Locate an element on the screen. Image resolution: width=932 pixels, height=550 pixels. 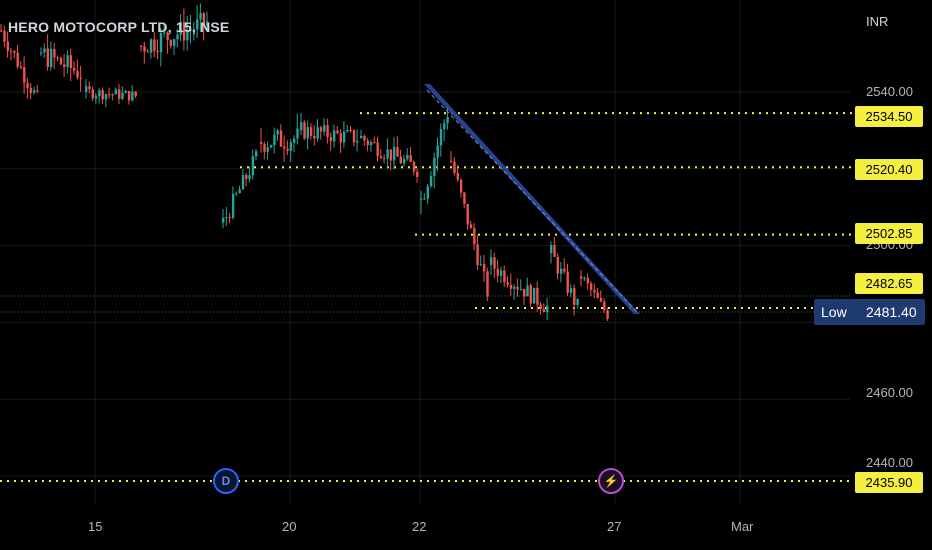
level-label-2502: 2502.85 is located at coordinates (889, 233).